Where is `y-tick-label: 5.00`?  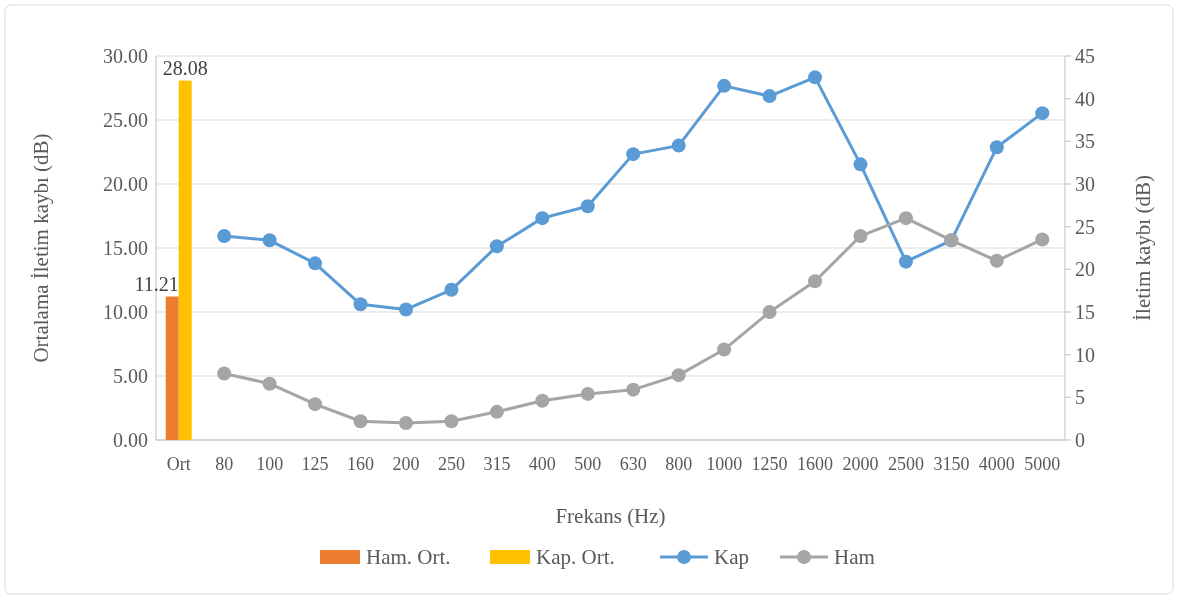 y-tick-label: 5.00 is located at coordinates (130, 376).